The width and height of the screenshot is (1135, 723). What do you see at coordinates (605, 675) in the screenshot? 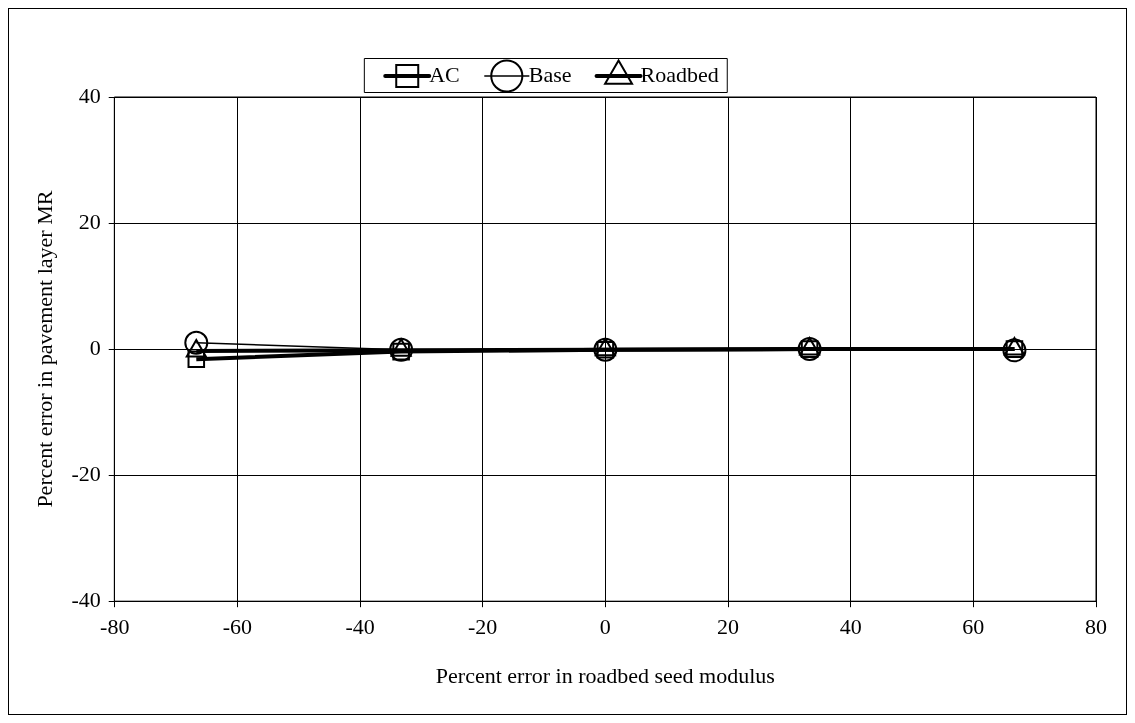
I see `x-axis-title: Percent error in roadbed seed modulus` at bounding box center [605, 675].